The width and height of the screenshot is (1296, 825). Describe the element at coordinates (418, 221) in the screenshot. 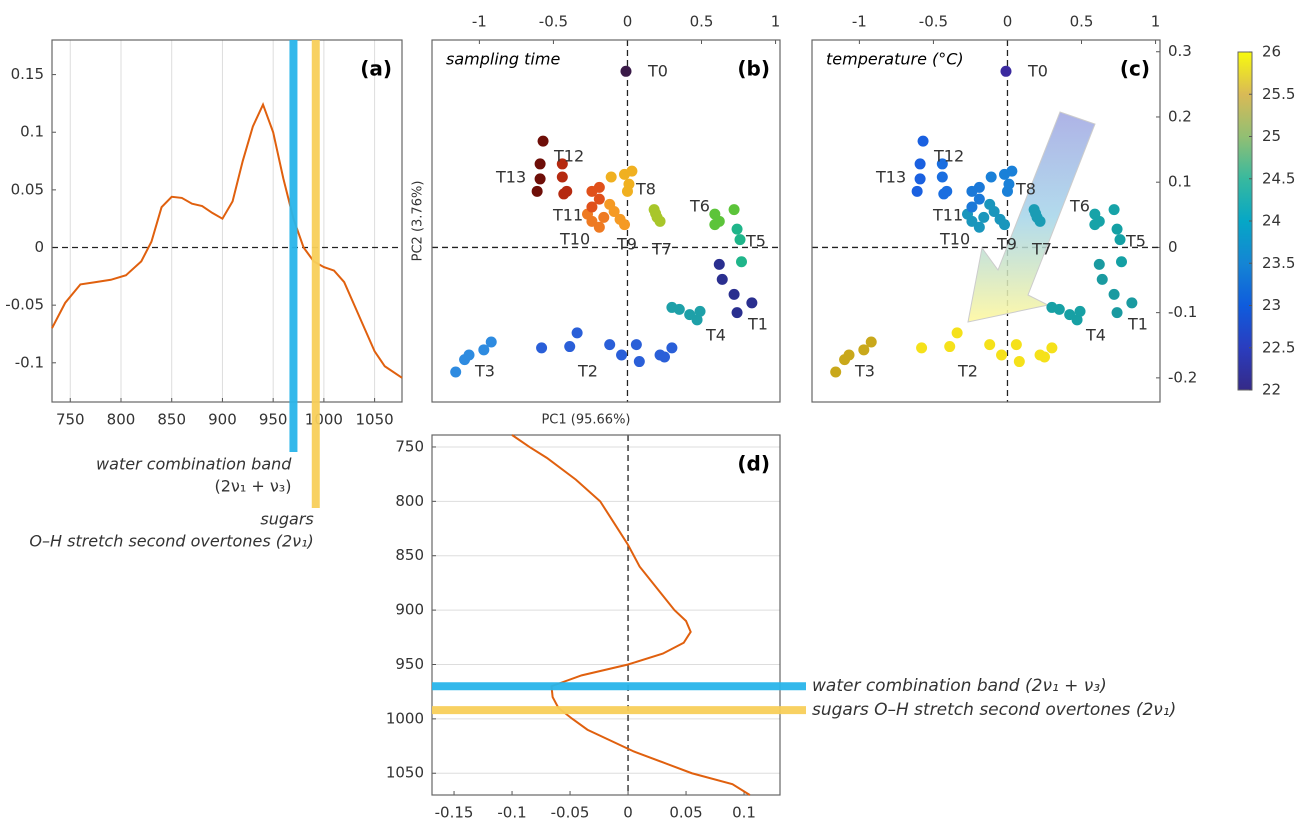

I see `y-axis-label: PC2 (3.76%)` at that location.